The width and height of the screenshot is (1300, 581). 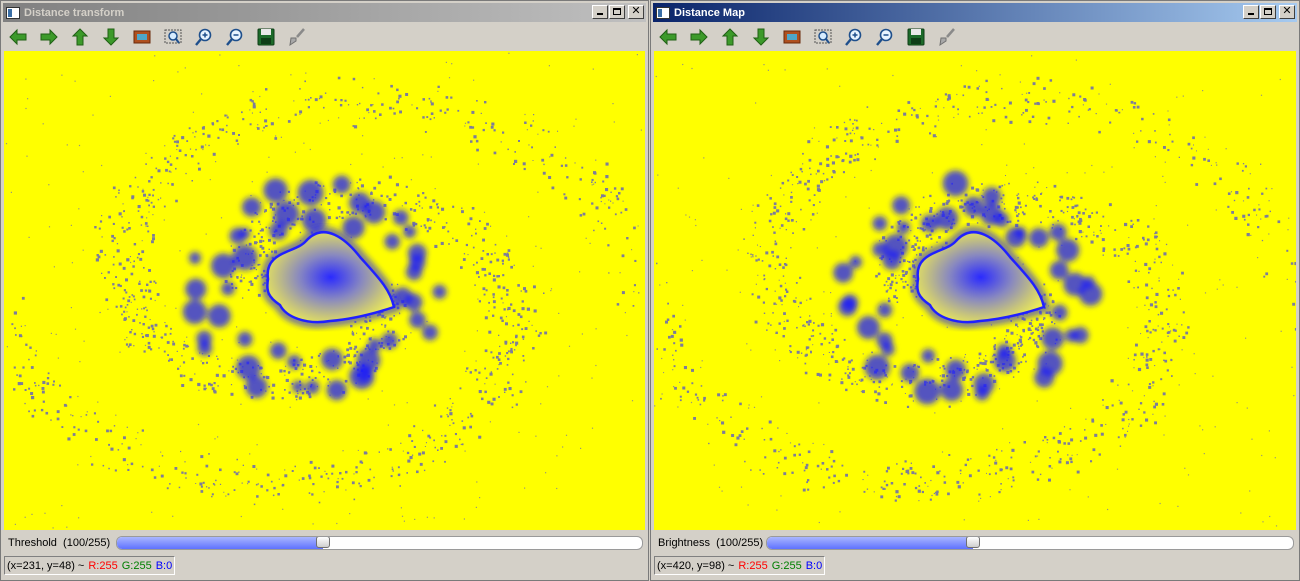 What do you see at coordinates (379, 543) in the screenshot?
I see `threshold-slider` at bounding box center [379, 543].